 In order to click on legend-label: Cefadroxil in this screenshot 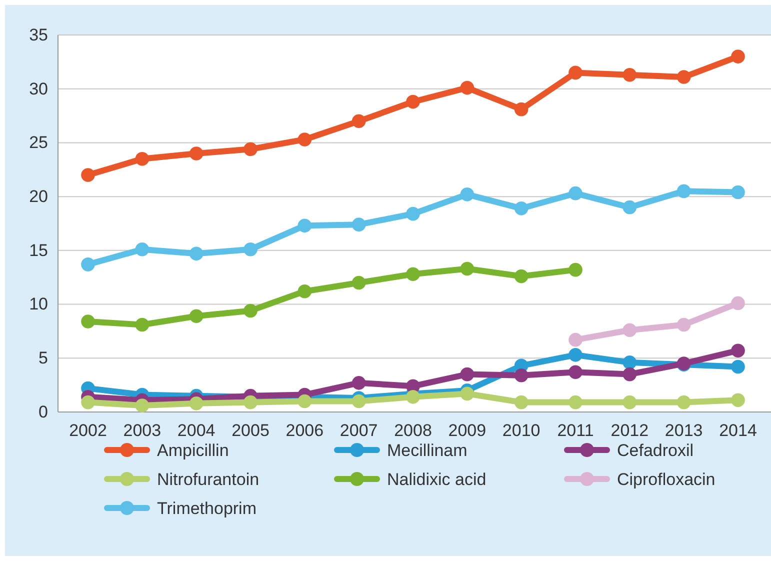, I will do `click(655, 450)`.